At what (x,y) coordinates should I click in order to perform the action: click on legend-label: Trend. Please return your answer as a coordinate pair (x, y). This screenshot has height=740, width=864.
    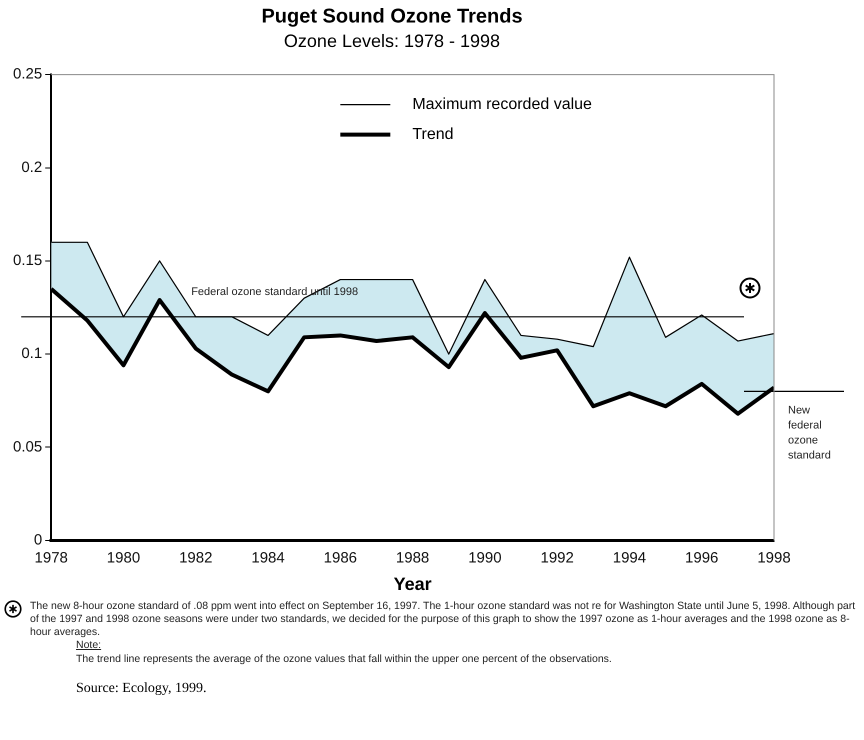
    Looking at the image, I should click on (433, 135).